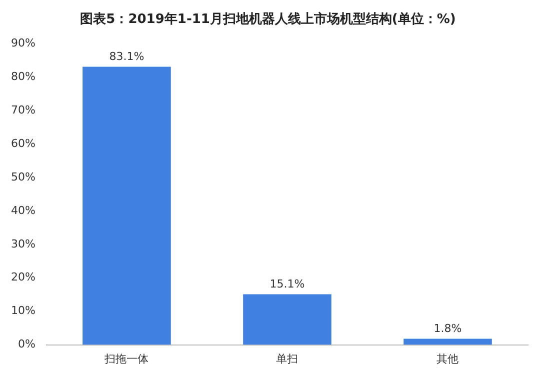  Describe the element at coordinates (448, 329) in the screenshot. I see `data-label: 1.8%` at that location.